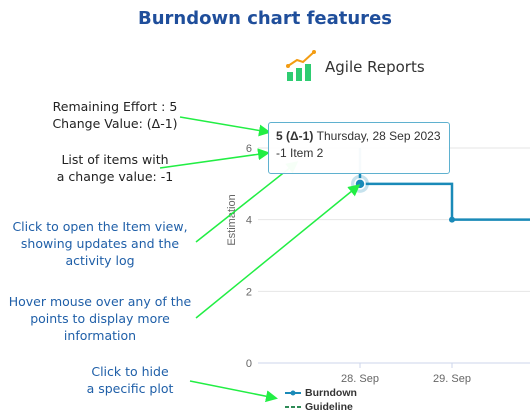  Describe the element at coordinates (265, 18) in the screenshot. I see `page-title: Burndown chart features` at that location.